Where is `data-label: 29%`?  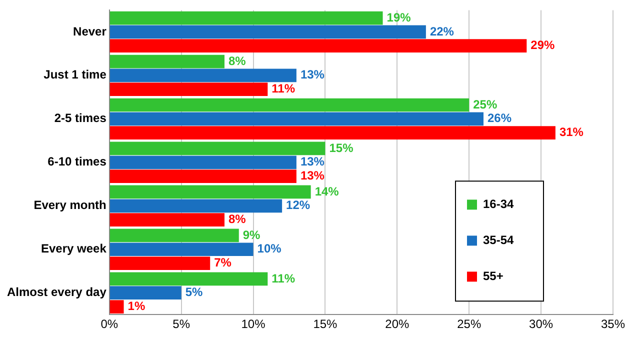 data-label: 29% is located at coordinates (543, 45).